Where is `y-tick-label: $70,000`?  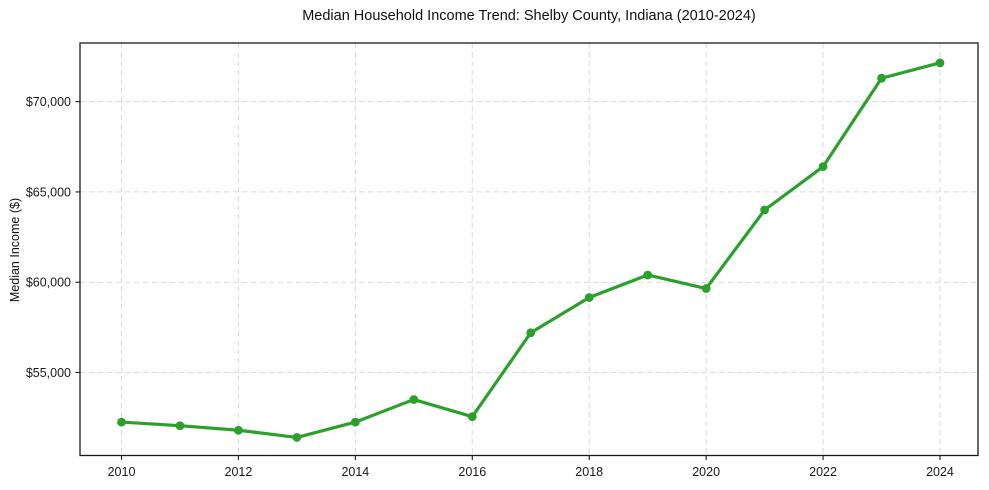 y-tick-label: $70,000 is located at coordinates (48, 102).